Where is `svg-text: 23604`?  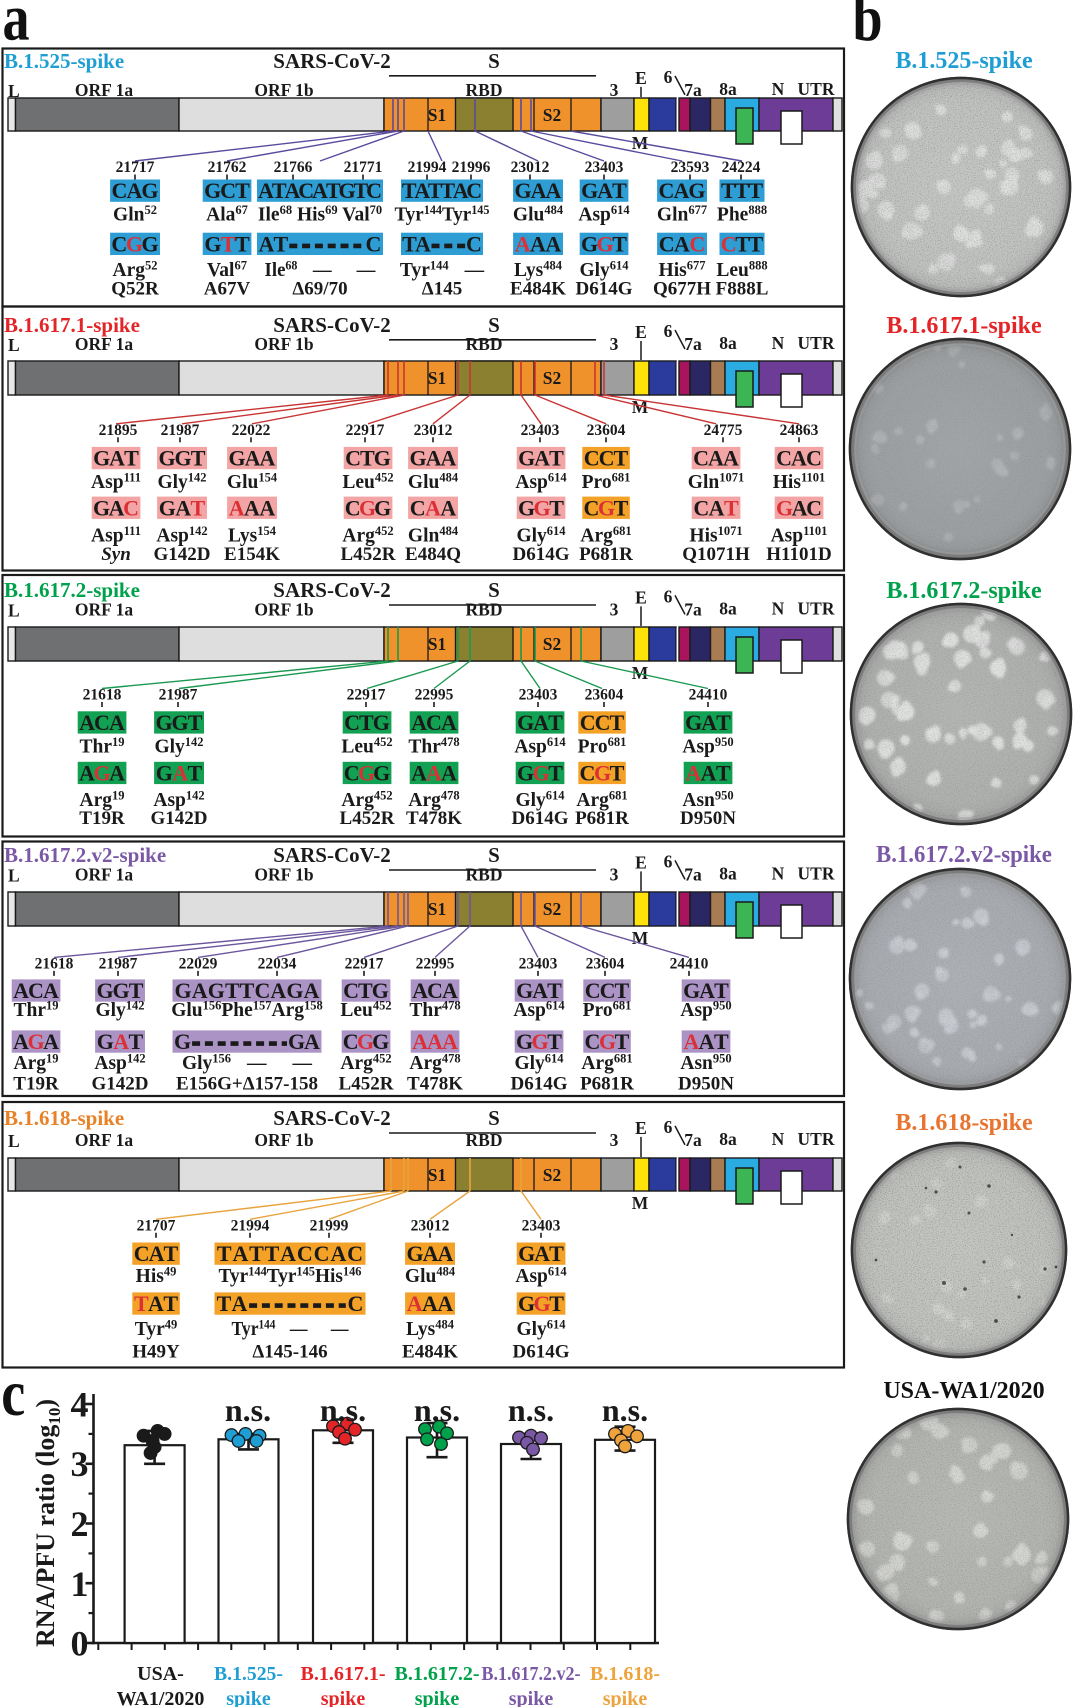 svg-text: 23604 is located at coordinates (604, 695).